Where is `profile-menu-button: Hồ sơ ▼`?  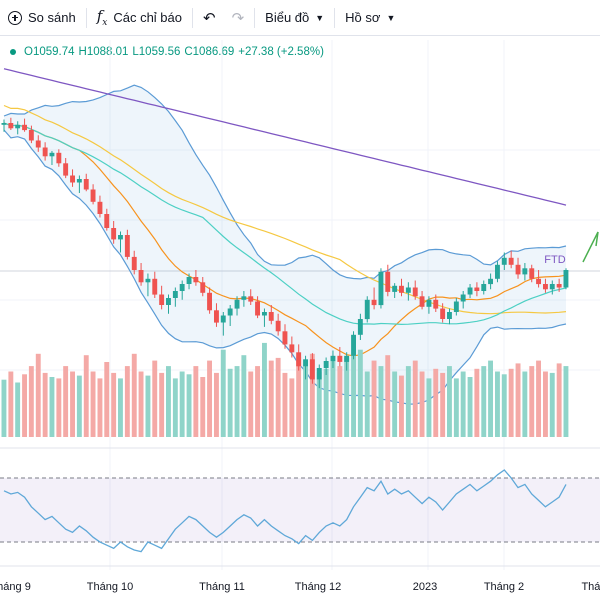 profile-menu-button: Hồ sơ ▼ is located at coordinates (370, 18).